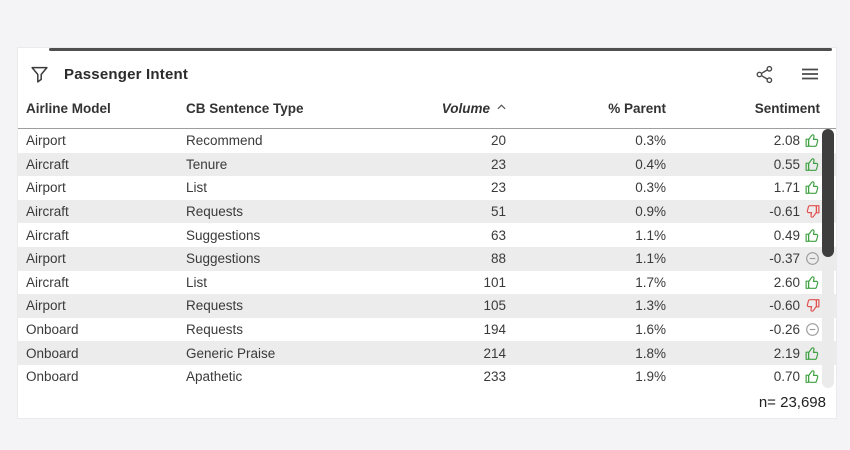 The width and height of the screenshot is (850, 450). I want to click on cell-sentiment: 2.08, so click(743, 140).